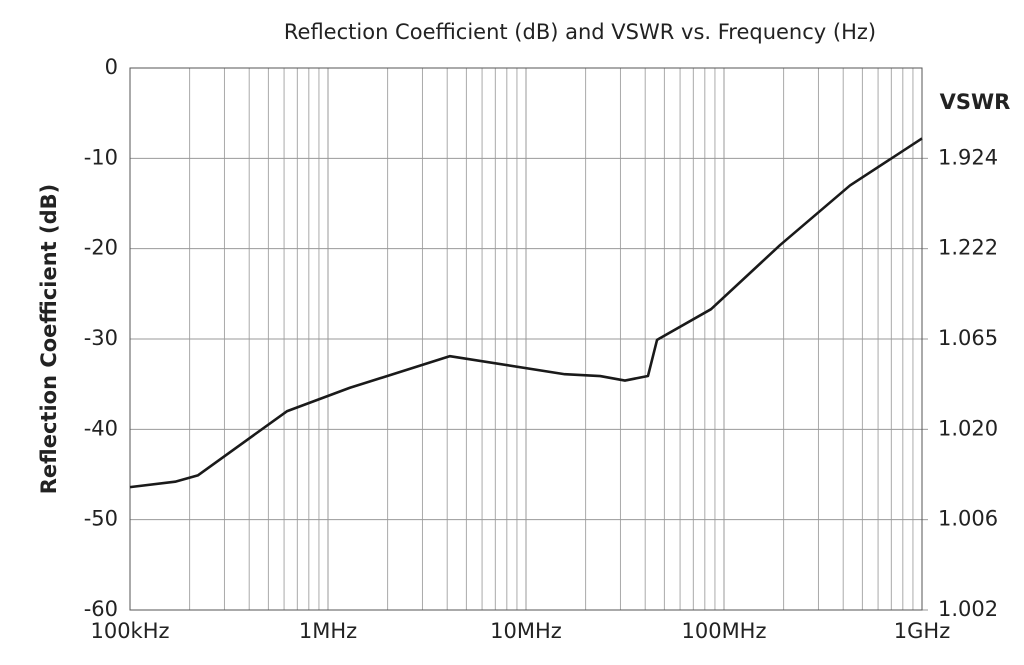  Describe the element at coordinates (968, 428) in the screenshot. I see `y2-tick-label: 1.020` at that location.